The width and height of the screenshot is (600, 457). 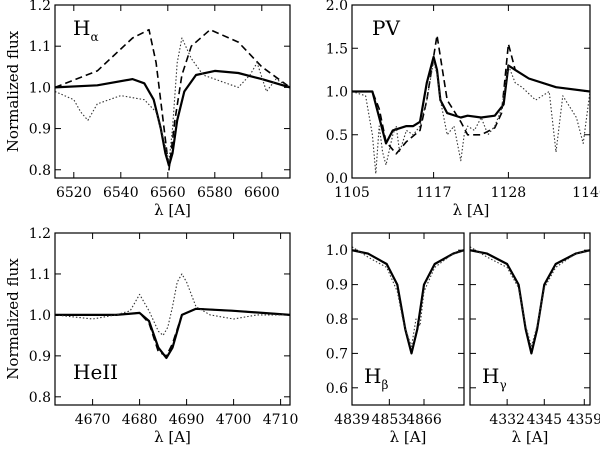 I want to click on panel-label: Hγ, so click(x=494, y=378).